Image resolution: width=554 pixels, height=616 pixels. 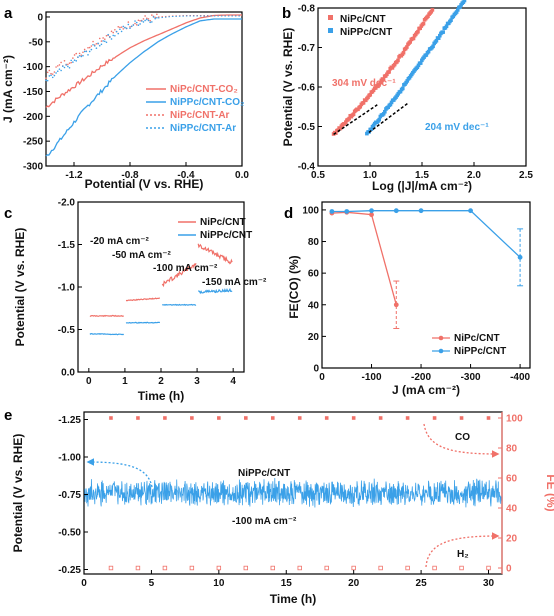 I want to click on y-tick-label: -300, so click(x=33, y=167).